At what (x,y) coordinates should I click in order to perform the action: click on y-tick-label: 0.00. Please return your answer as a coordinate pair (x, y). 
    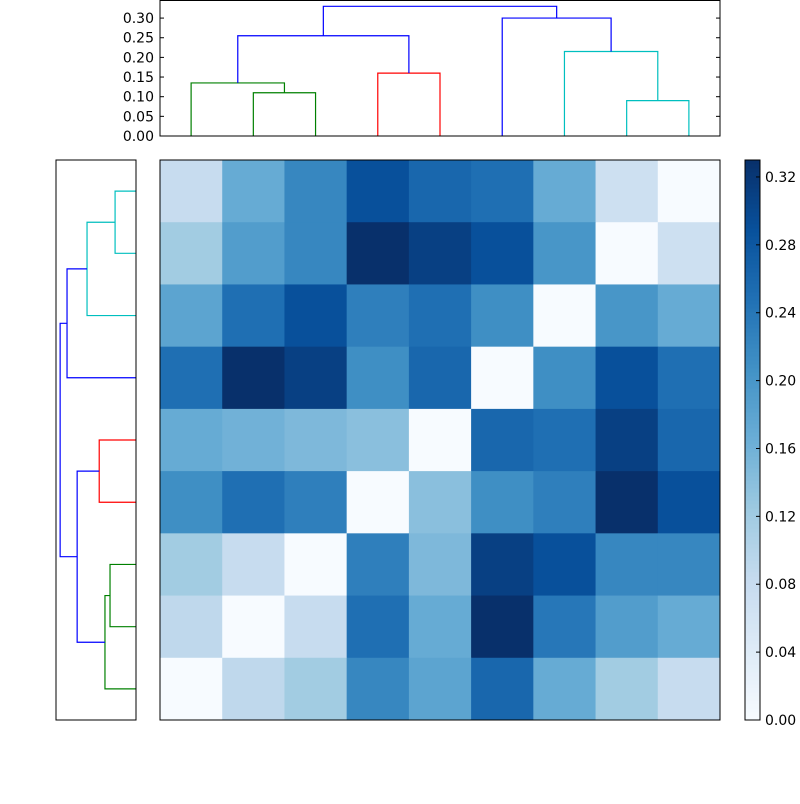
    Looking at the image, I should click on (138, 137).